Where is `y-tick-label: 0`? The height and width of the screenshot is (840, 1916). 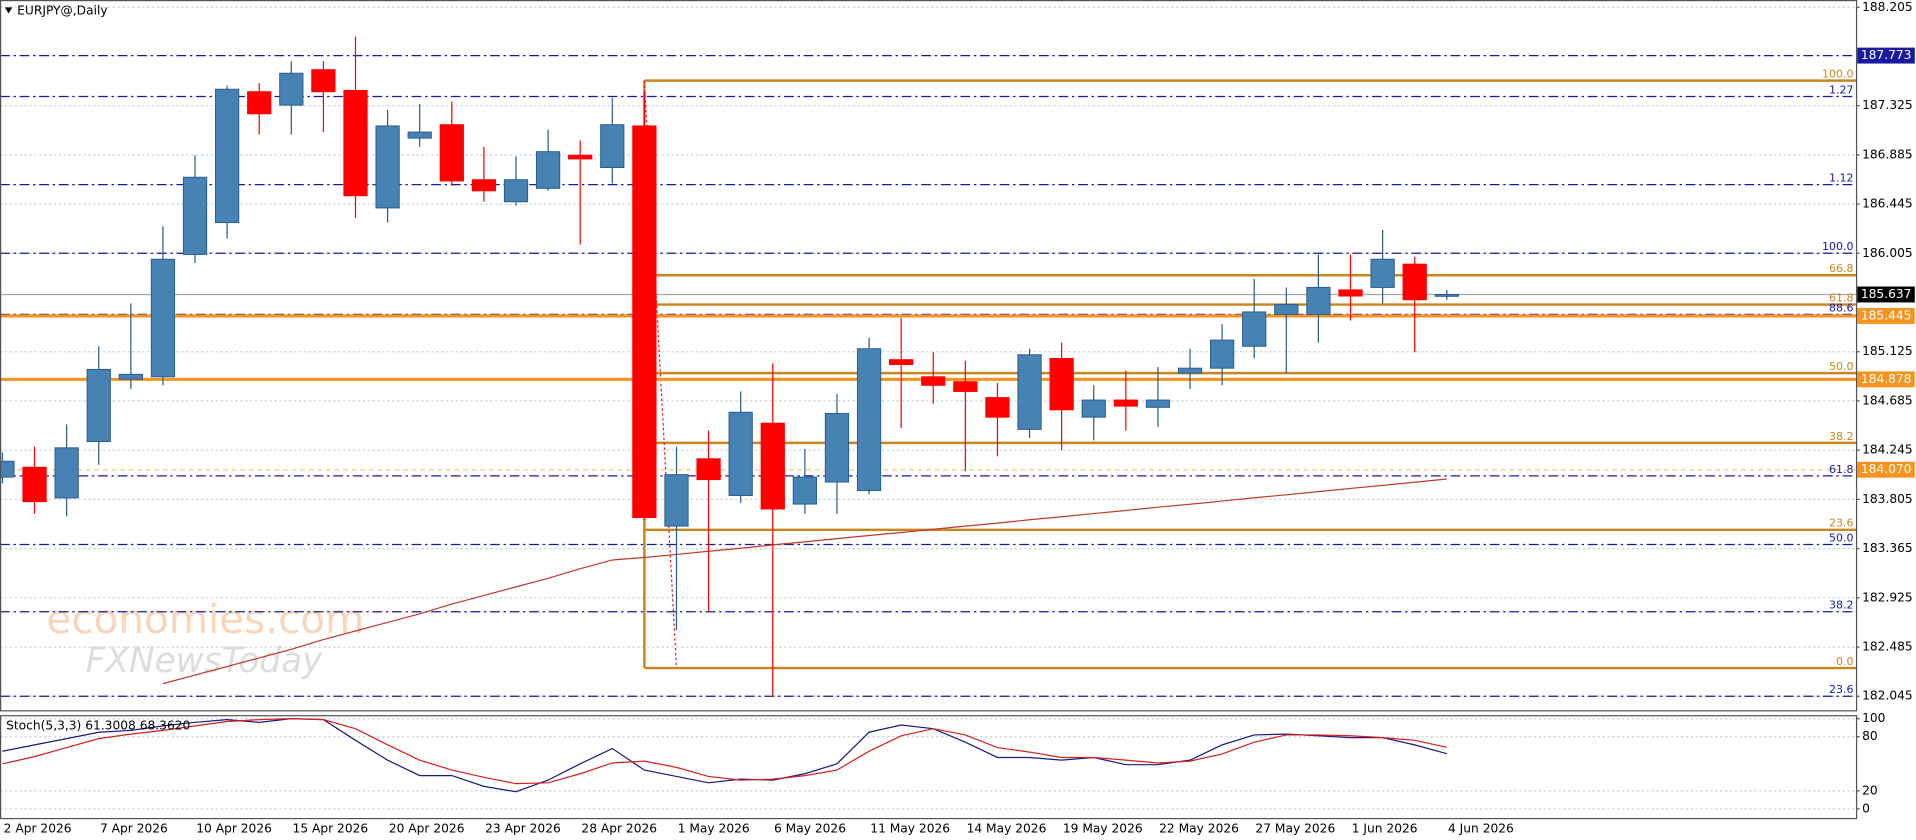
y-tick-label: 0 is located at coordinates (1866, 808).